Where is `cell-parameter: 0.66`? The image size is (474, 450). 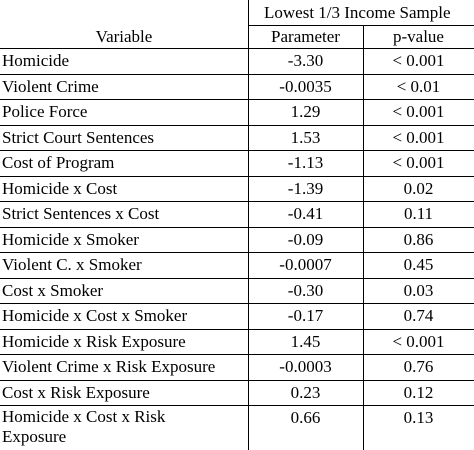 cell-parameter: 0.66 is located at coordinates (305, 417).